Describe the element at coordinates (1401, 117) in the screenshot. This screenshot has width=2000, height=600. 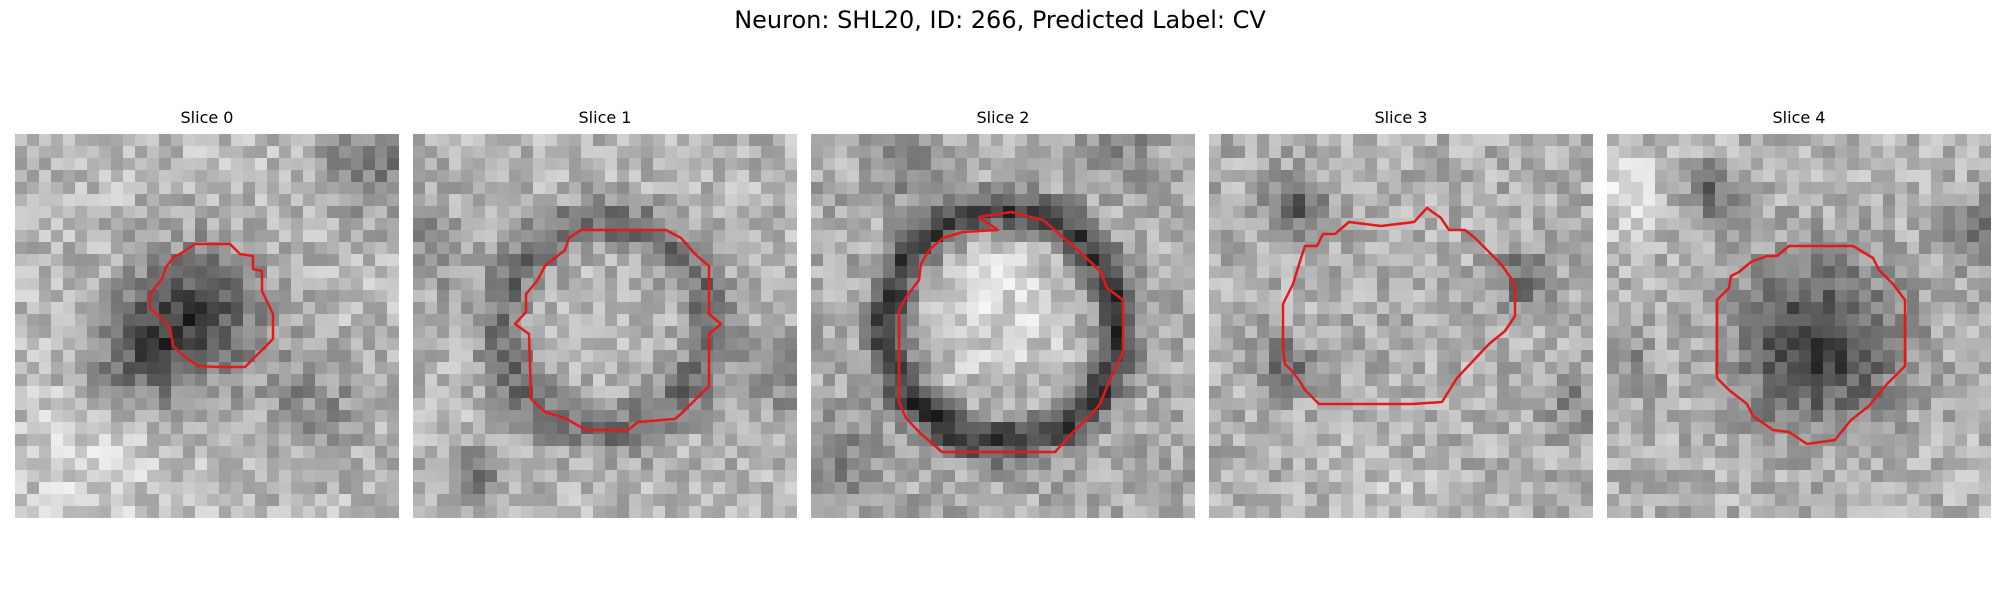
I see `slice-title-3: Slice 3` at that location.